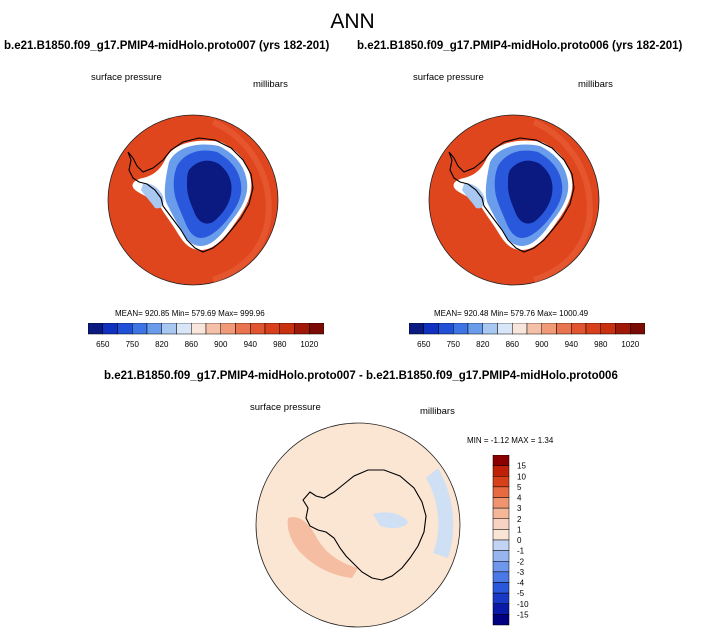 The image size is (705, 631). I want to click on right-colorbar-tick-label: 860, so click(513, 344).